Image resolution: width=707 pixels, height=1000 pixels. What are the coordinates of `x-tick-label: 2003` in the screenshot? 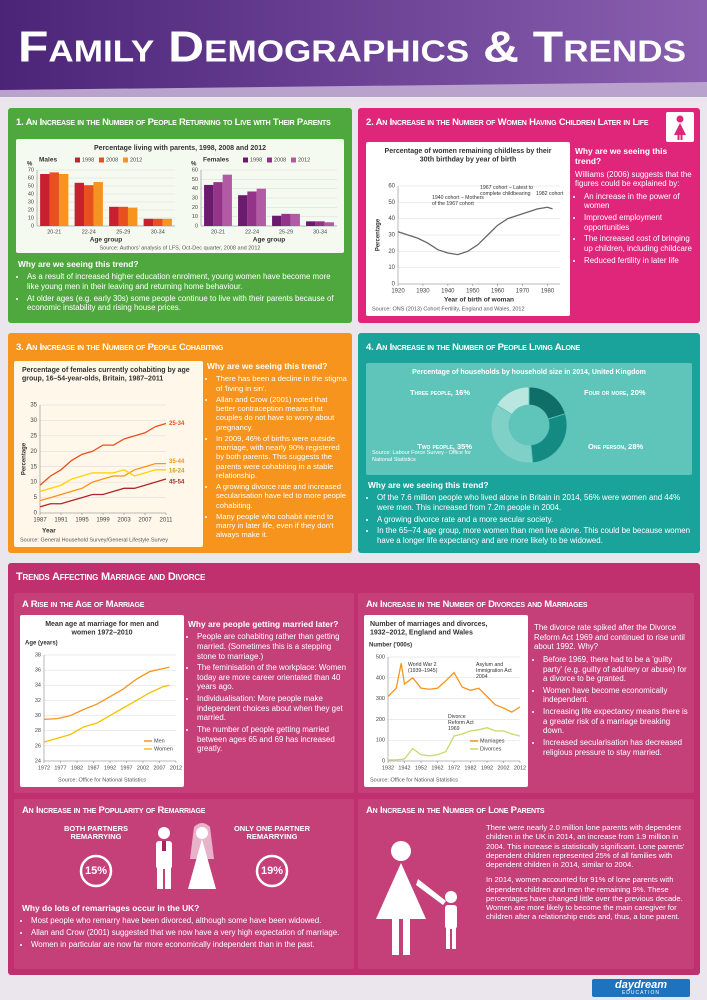 It's located at (124, 521).